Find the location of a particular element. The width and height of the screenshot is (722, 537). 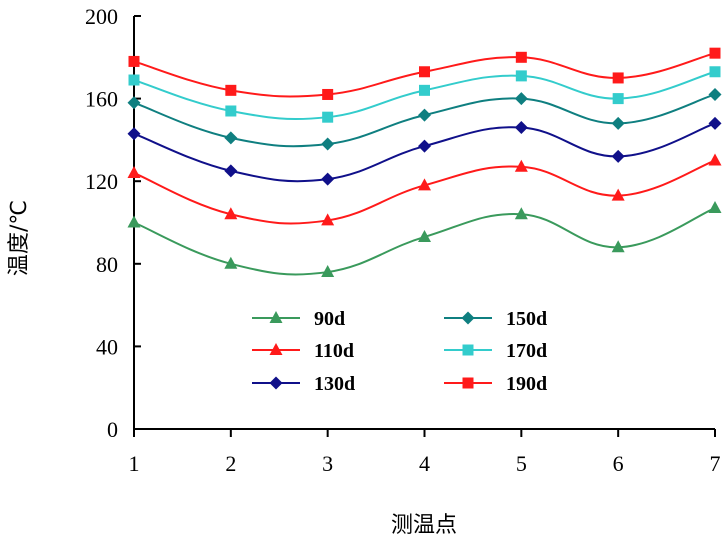

x-tick-label: 6 is located at coordinates (618, 463).